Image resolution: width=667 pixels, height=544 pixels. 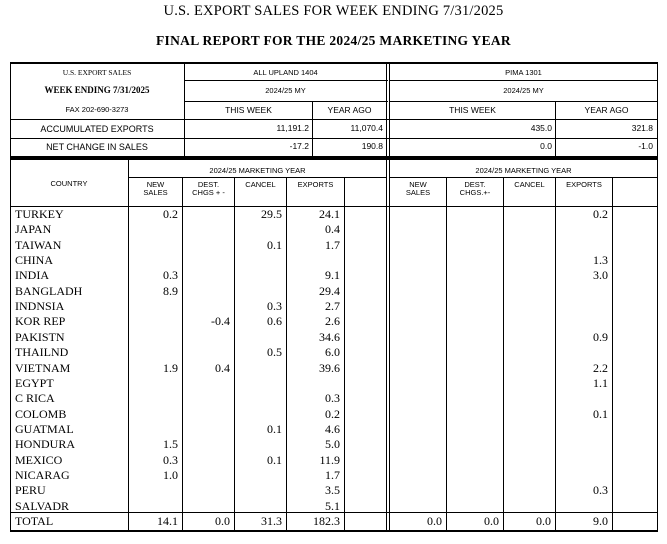 I want to click on country-name: JAPAN, so click(x=33, y=229).